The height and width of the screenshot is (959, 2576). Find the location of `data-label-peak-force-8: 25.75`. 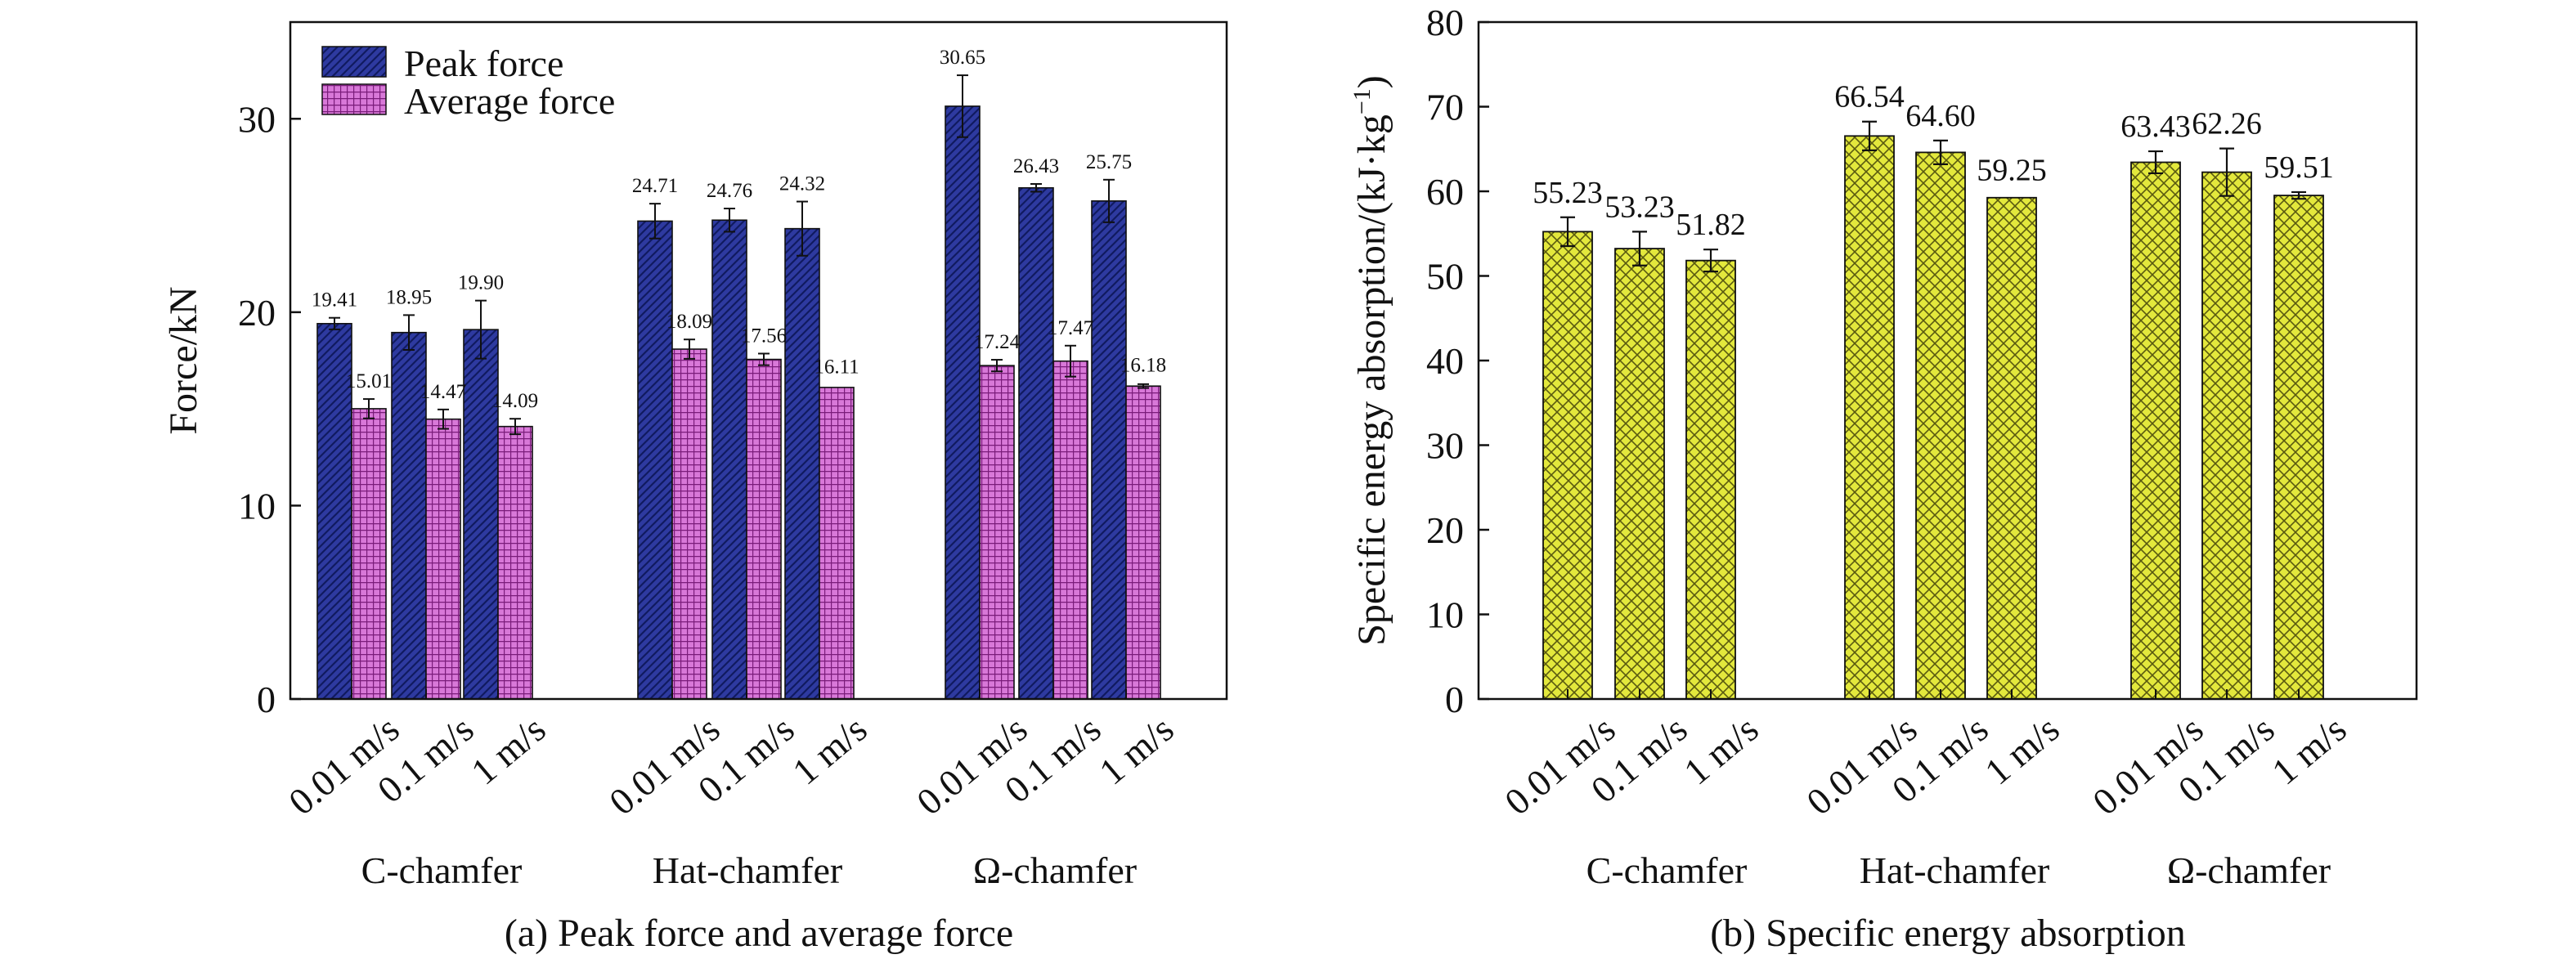

data-label-peak-force-8: 25.75 is located at coordinates (1109, 162).